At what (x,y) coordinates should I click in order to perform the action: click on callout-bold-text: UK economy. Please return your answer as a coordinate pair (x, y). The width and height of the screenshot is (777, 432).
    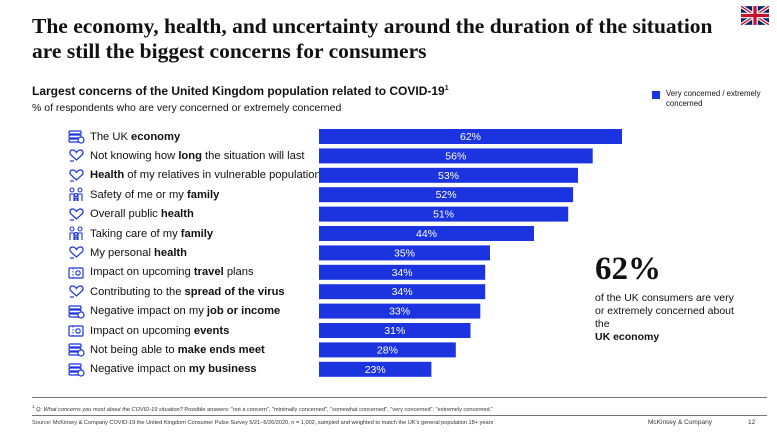
    Looking at the image, I should click on (627, 337).